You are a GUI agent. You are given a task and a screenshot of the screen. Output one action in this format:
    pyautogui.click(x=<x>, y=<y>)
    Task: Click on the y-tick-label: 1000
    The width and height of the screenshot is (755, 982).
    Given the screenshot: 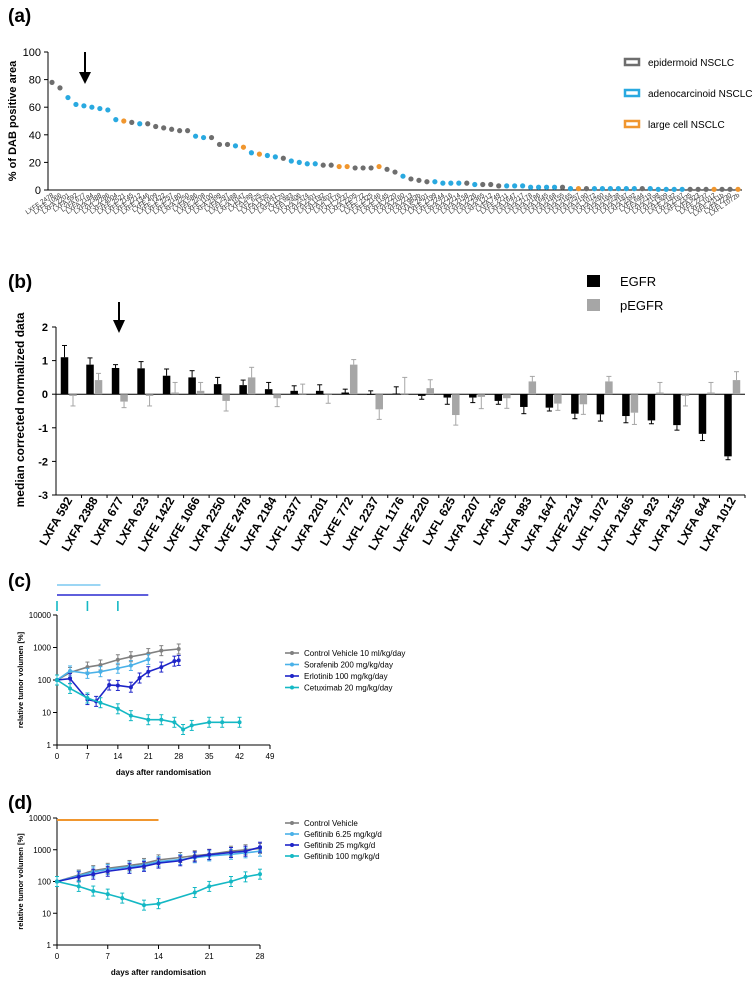 What is the action you would take?
    pyautogui.click(x=42, y=850)
    